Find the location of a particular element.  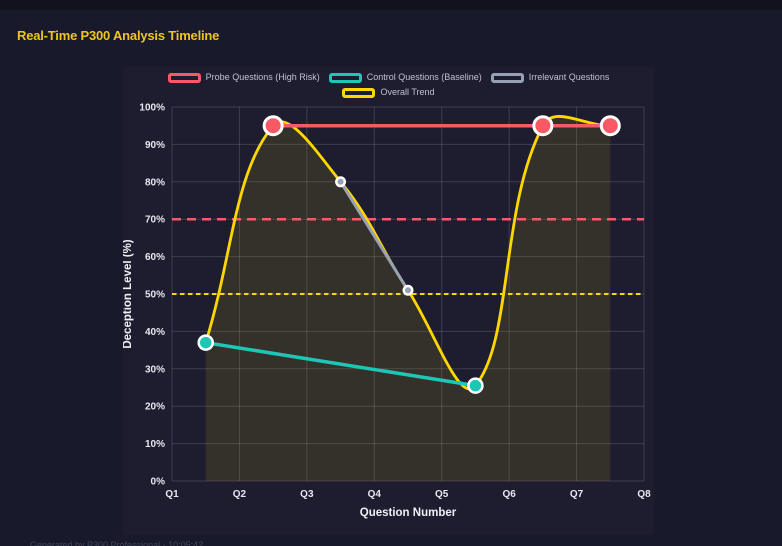

y-axis-title: Deception Level (%) is located at coordinates (128, 293).